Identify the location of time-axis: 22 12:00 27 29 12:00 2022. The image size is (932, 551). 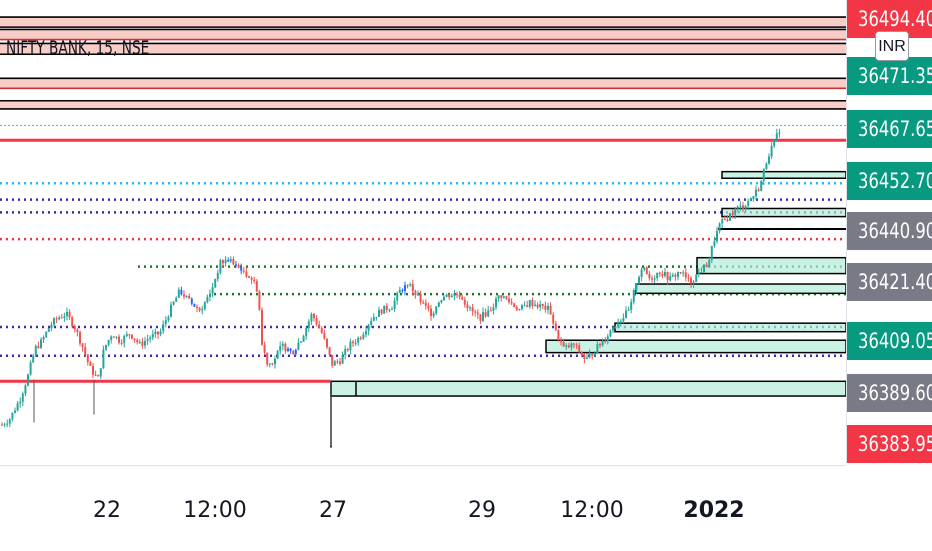
(423, 508).